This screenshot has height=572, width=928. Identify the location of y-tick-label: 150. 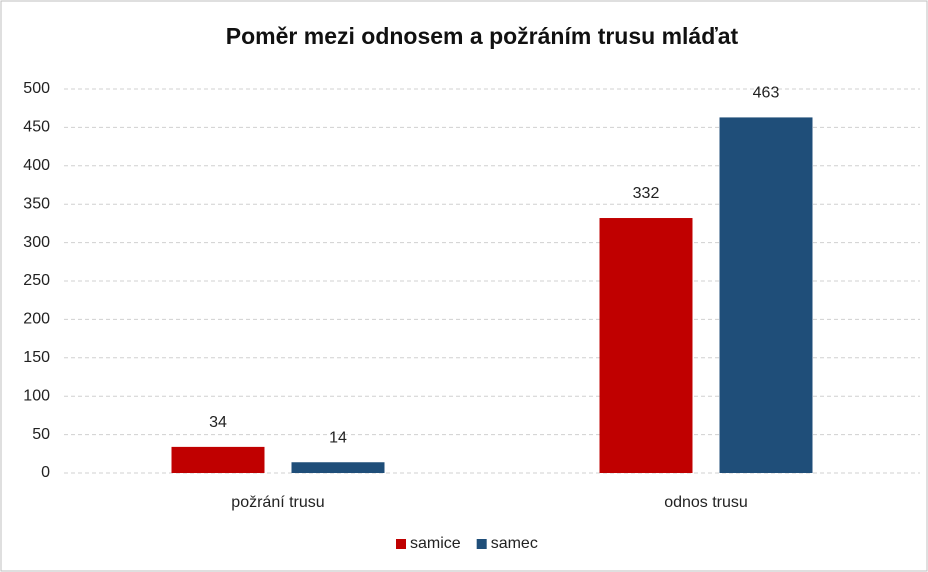
(36, 357).